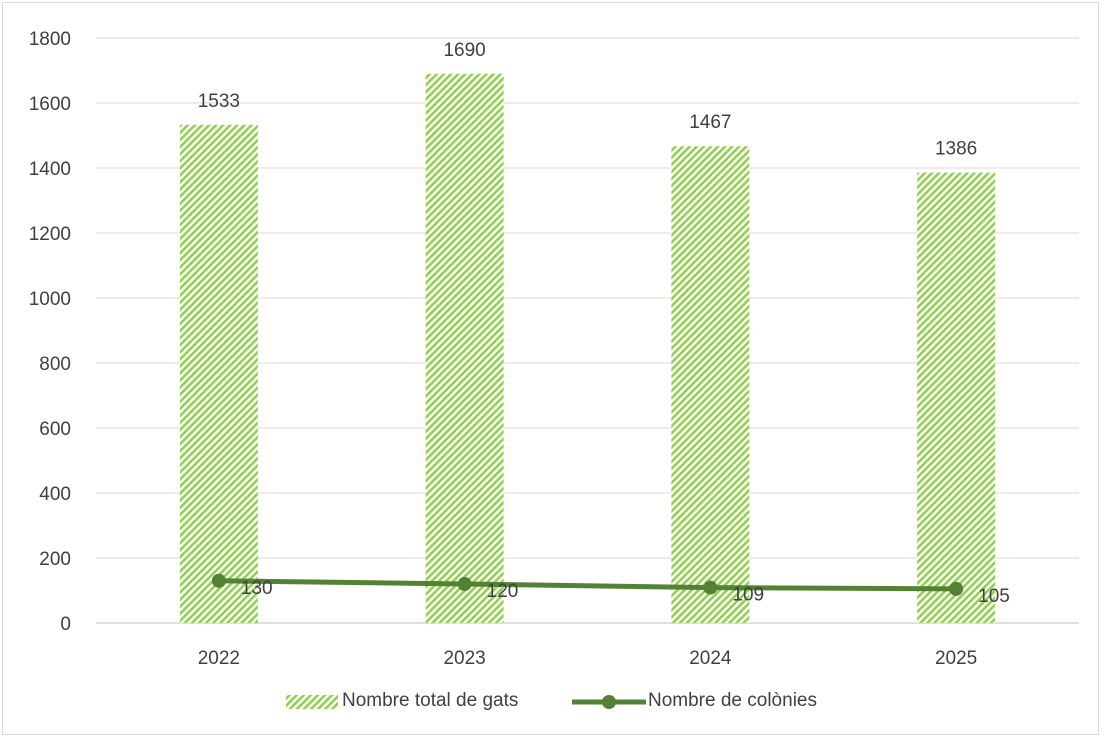 The height and width of the screenshot is (738, 1102). Describe the element at coordinates (710, 384) in the screenshot. I see `bar-2024` at that location.